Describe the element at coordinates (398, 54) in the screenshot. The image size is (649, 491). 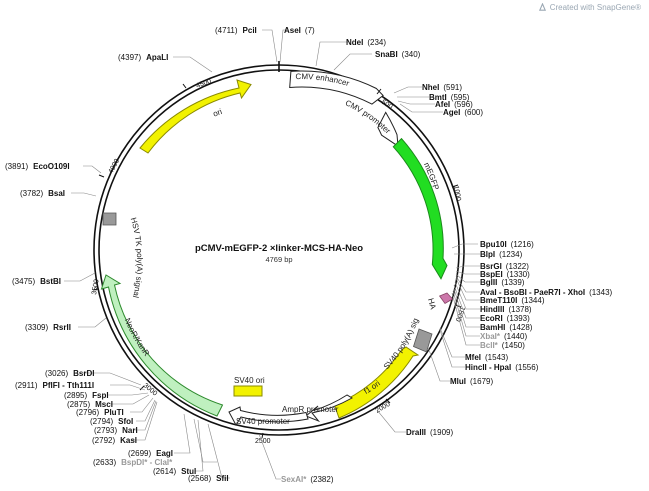
I see `site-snabi: SnaBI (340)` at that location.